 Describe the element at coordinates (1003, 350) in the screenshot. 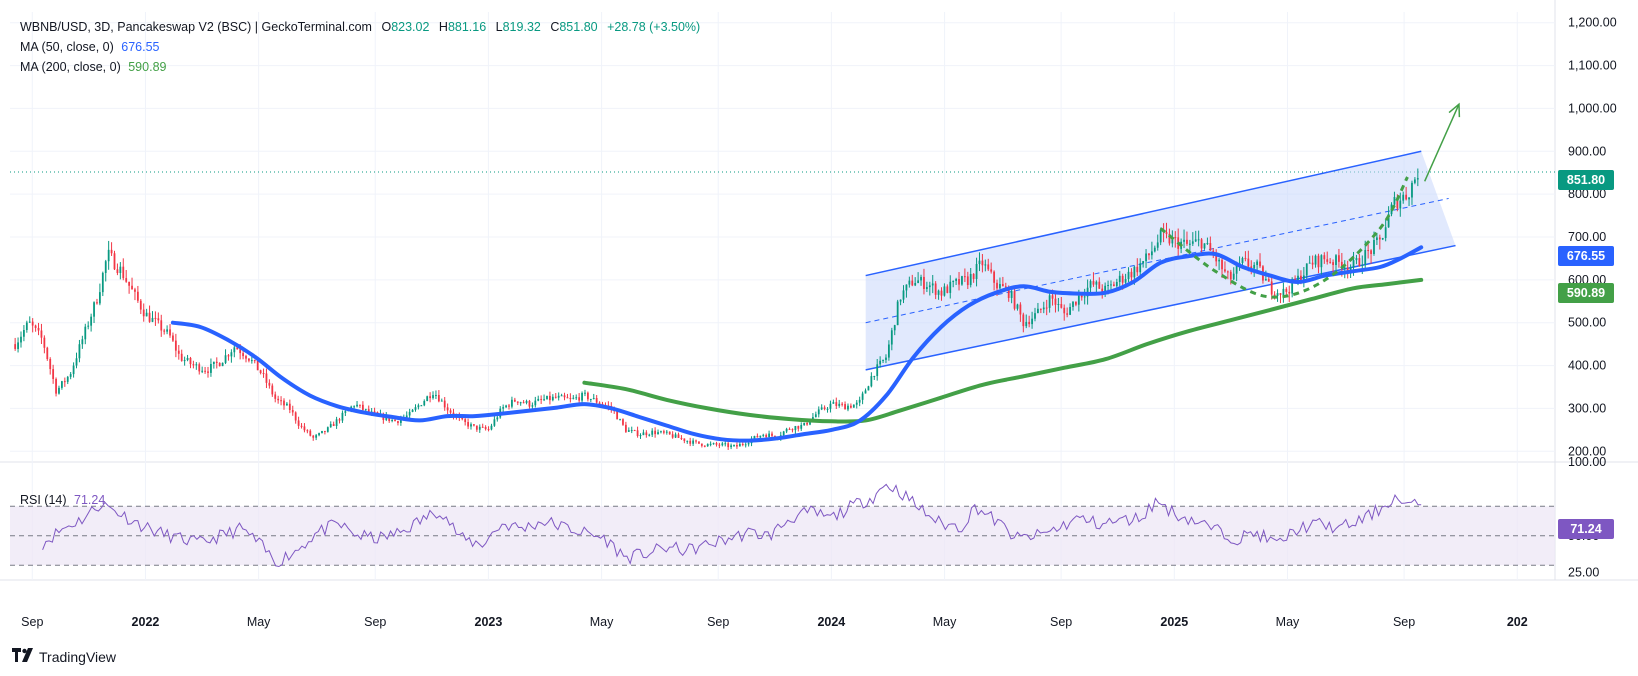

I see `ma200-path` at that location.